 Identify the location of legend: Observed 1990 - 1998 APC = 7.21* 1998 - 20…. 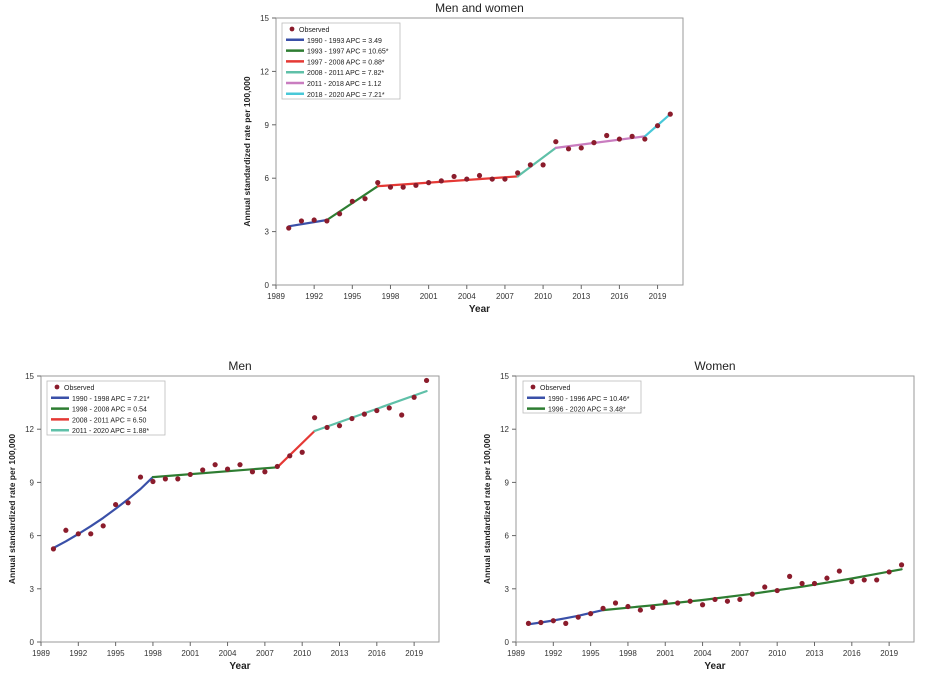
(106, 408).